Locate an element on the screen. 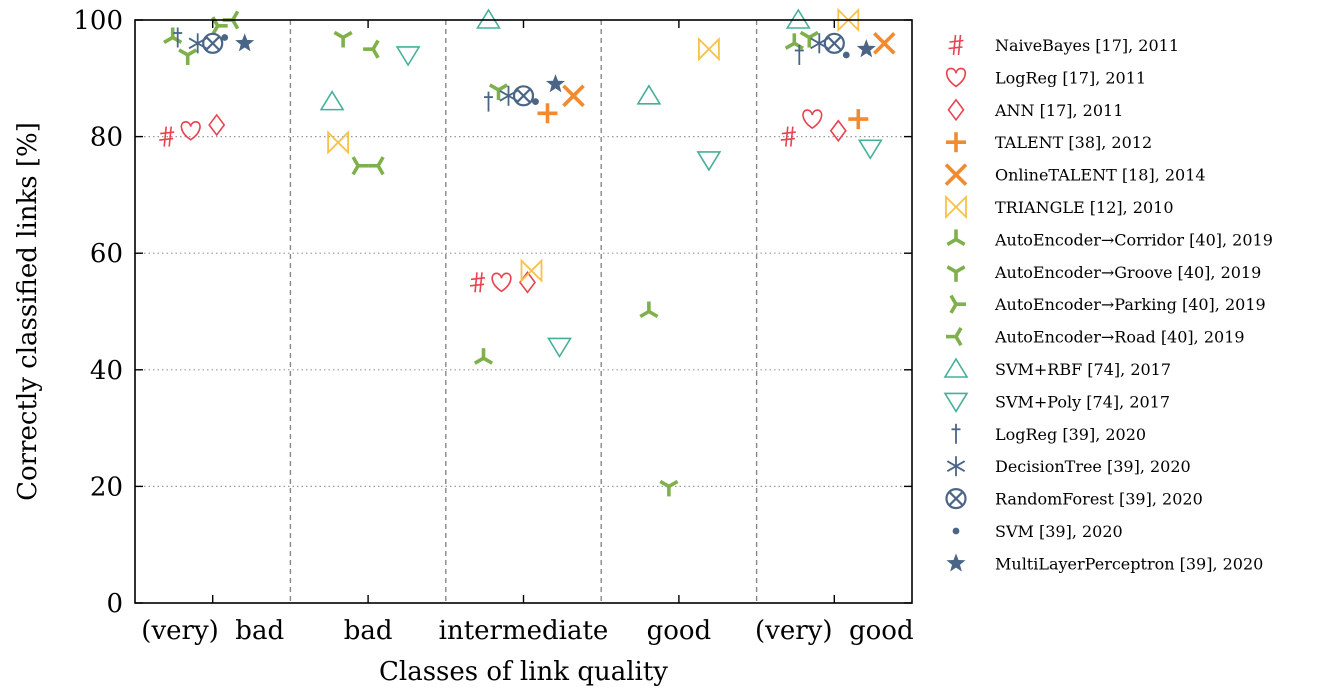 This screenshot has height=690, width=1322. y-tick-label: 80 is located at coordinates (106, 138).